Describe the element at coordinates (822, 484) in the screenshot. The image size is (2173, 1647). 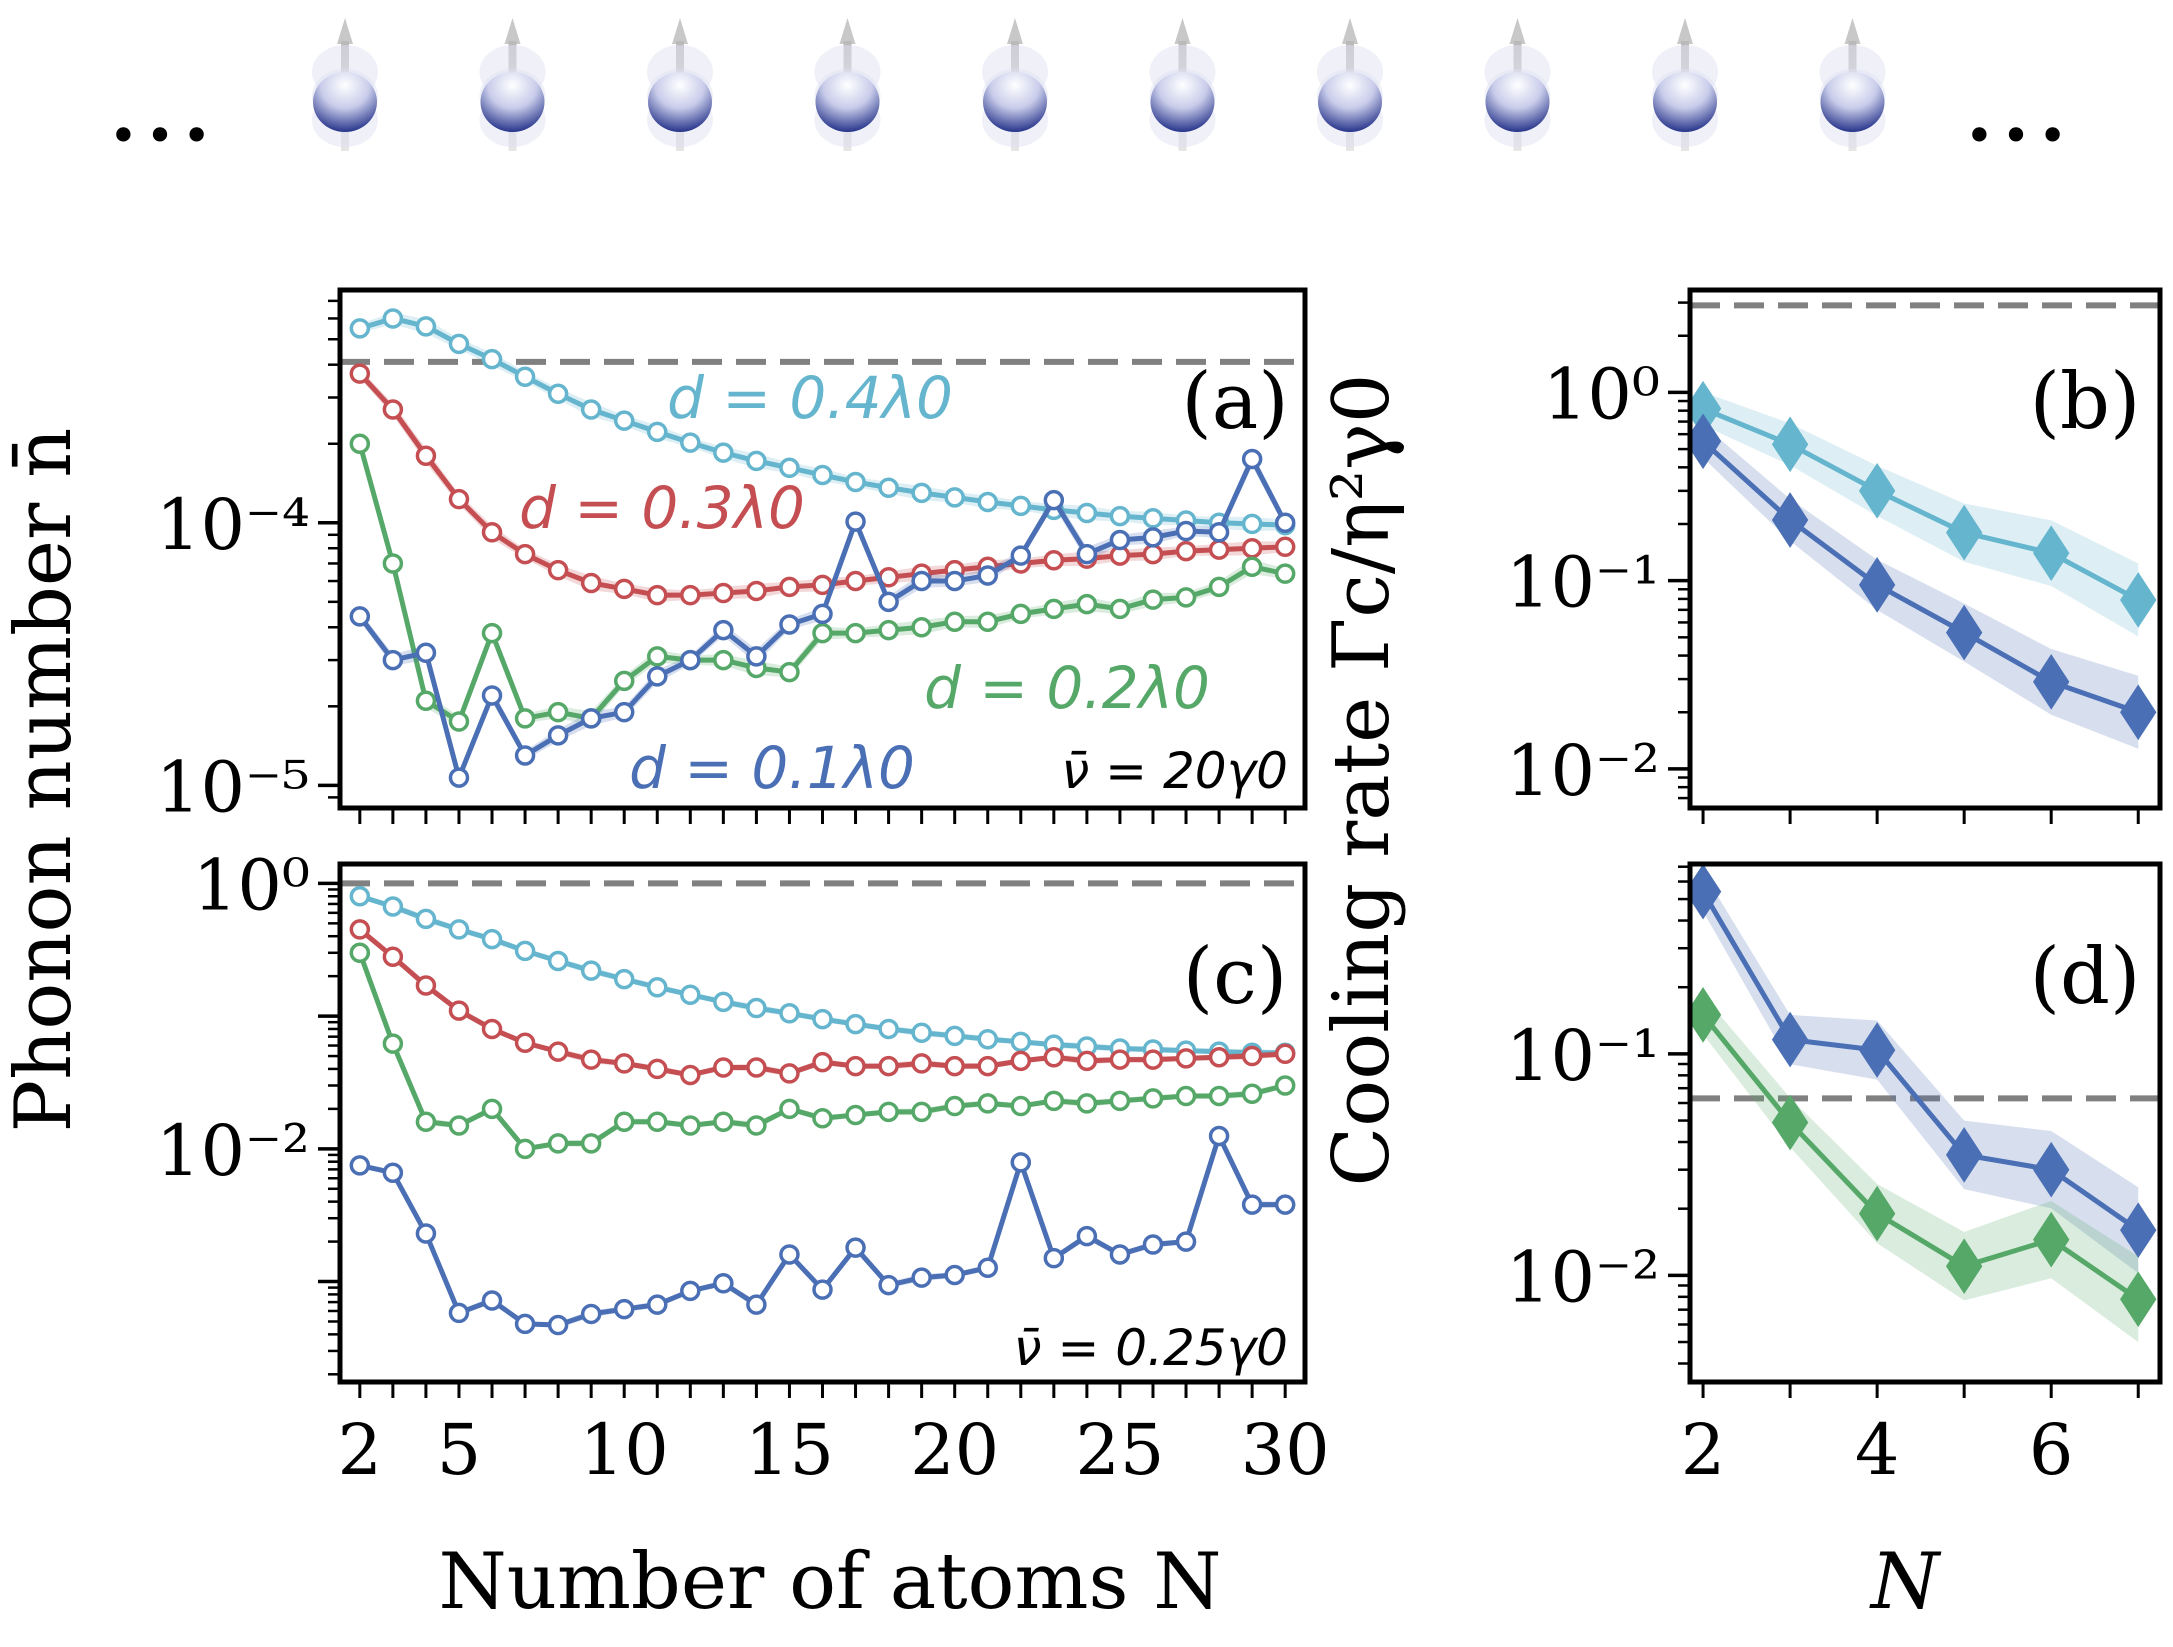
I see `series-d03` at that location.